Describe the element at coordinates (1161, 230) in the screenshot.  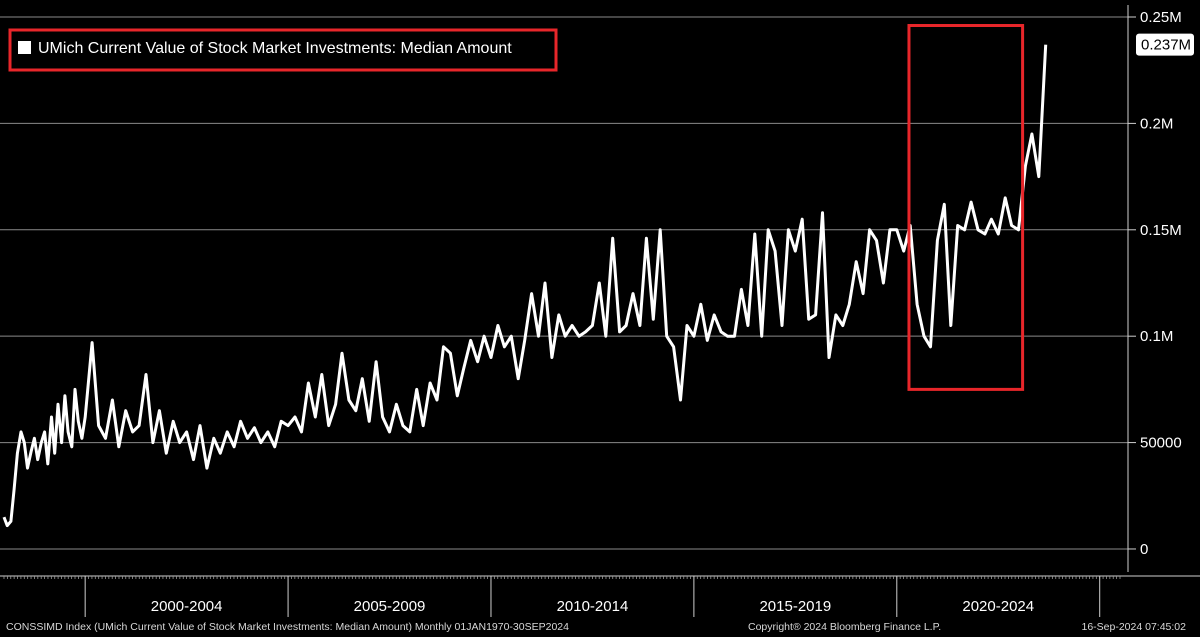
I see `y-tick-label-3: 0.15M` at that location.